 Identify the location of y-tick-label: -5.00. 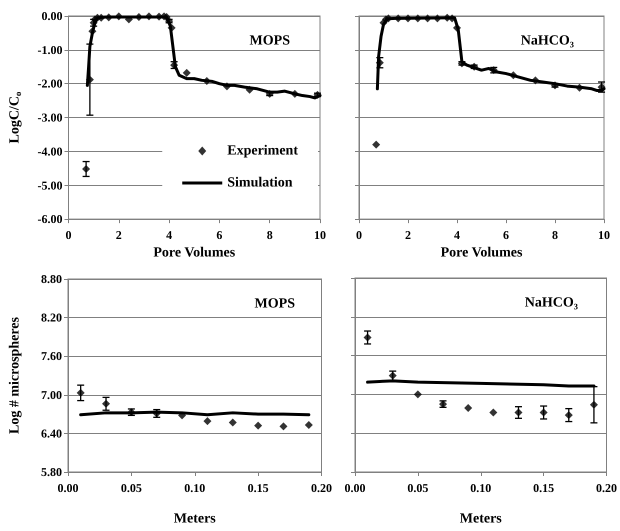
(50, 185).